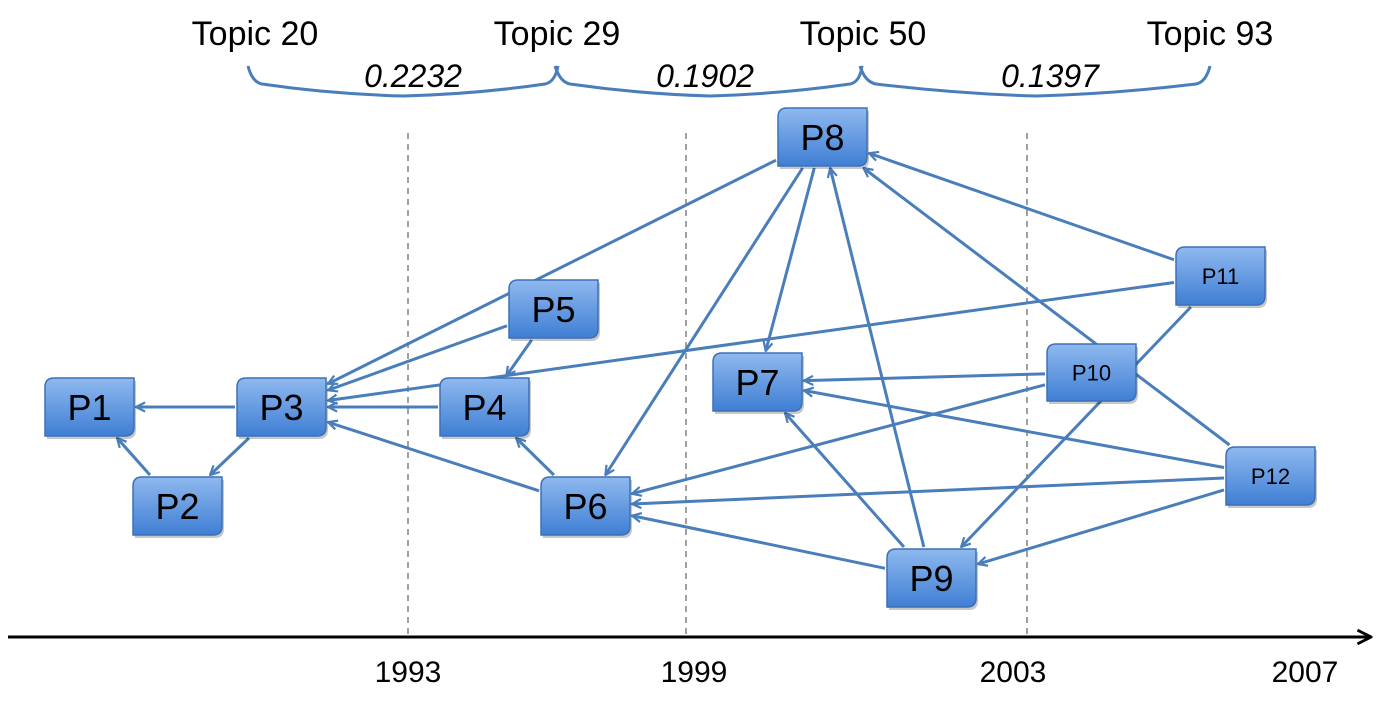 The height and width of the screenshot is (702, 1397). Describe the element at coordinates (552, 272) in the screenshot. I see `citation-edge-p8-to-p3` at that location.